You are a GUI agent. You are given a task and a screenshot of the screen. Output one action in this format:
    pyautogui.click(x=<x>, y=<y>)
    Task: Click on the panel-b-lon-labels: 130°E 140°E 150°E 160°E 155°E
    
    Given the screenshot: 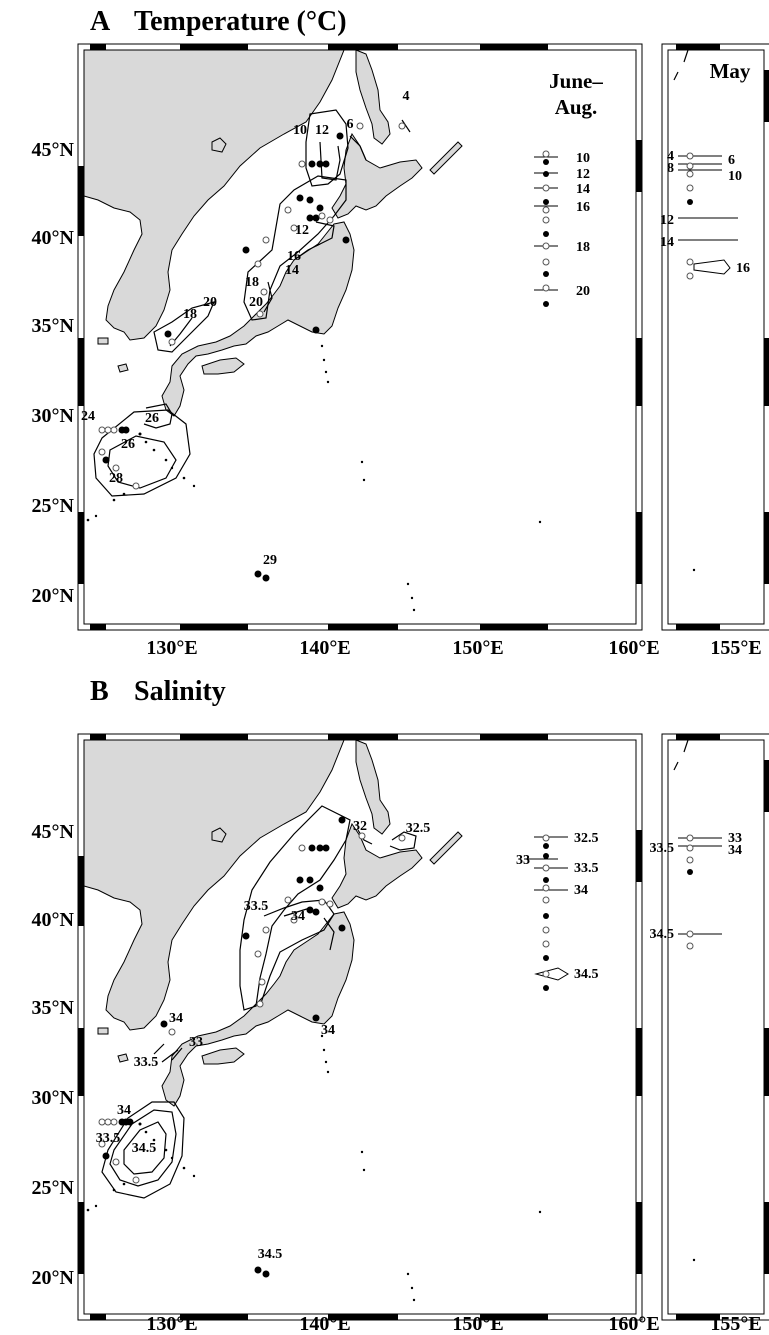 What is the action you would take?
    pyautogui.click(x=453, y=1324)
    